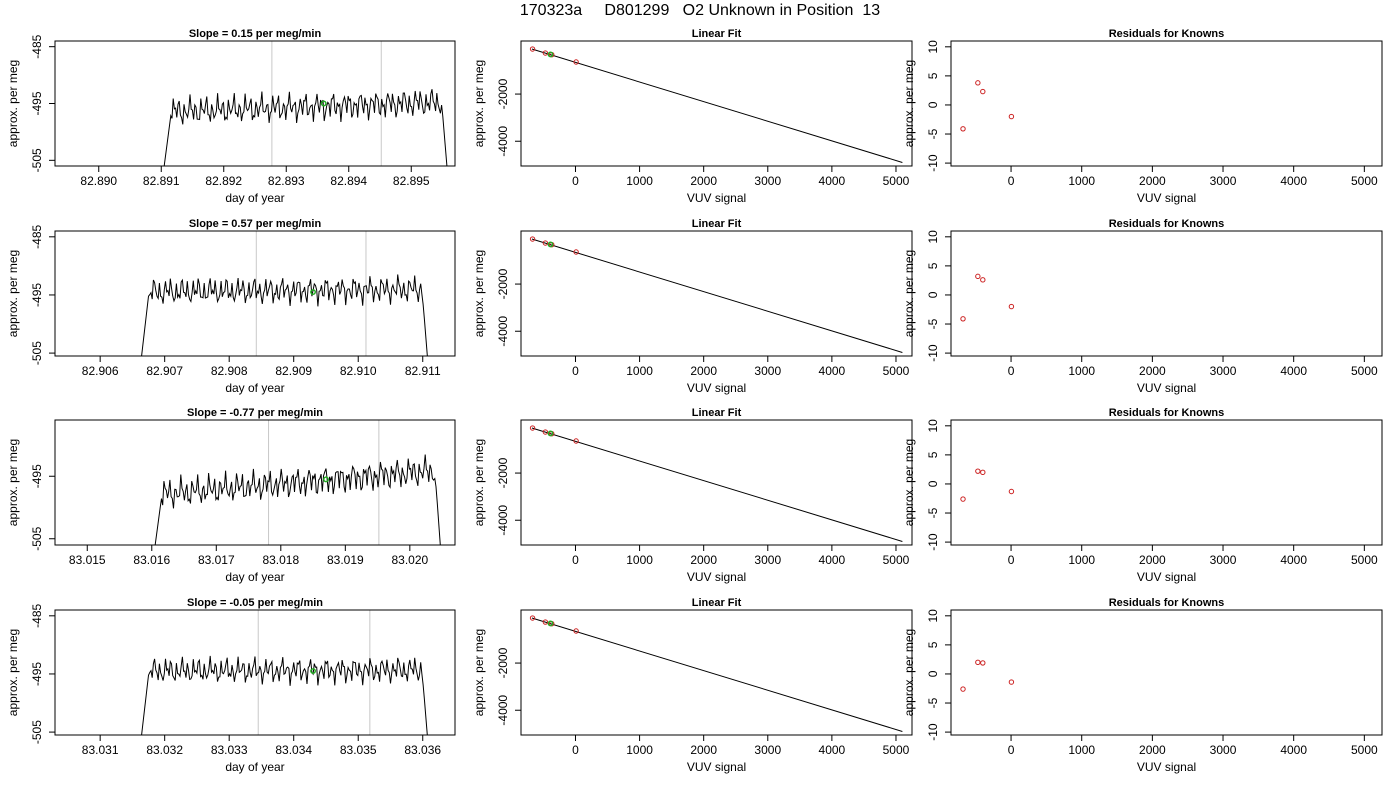 The height and width of the screenshot is (800, 1400). Describe the element at coordinates (161, 181) in the screenshot. I see `x-tick-label: 82.891` at that location.